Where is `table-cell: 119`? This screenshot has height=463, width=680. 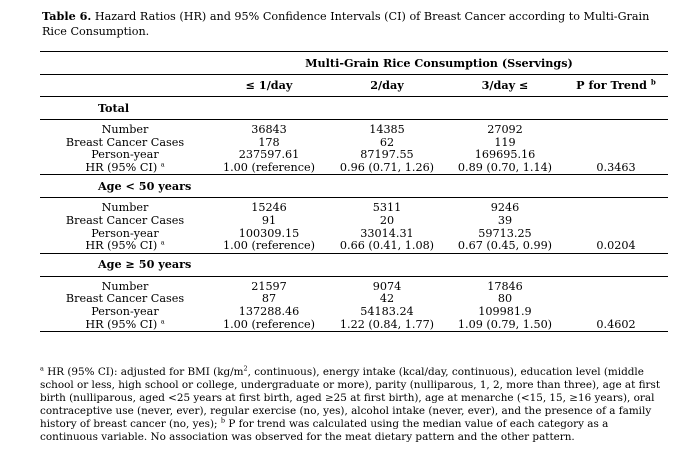
table-cell: 119 is located at coordinates (505, 142).